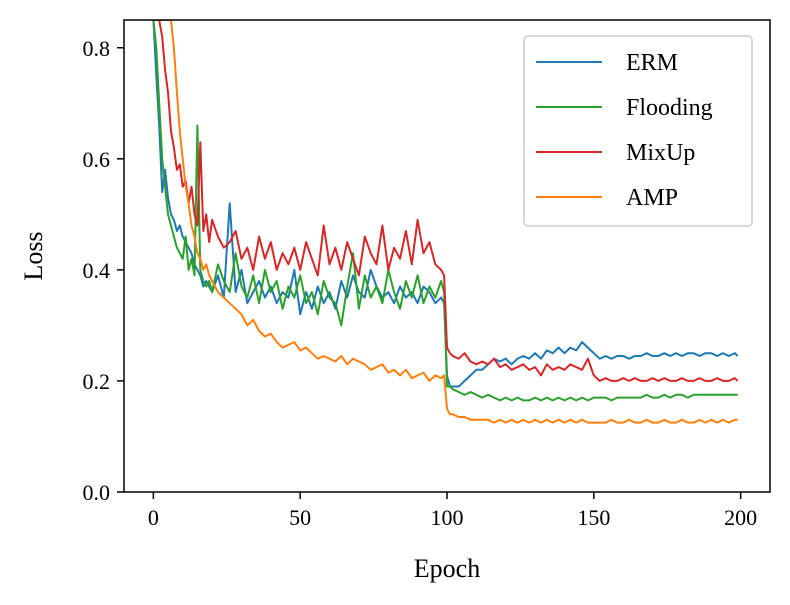 The image size is (790, 605). What do you see at coordinates (652, 63) in the screenshot?
I see `legend-label-erm: ERM` at bounding box center [652, 63].